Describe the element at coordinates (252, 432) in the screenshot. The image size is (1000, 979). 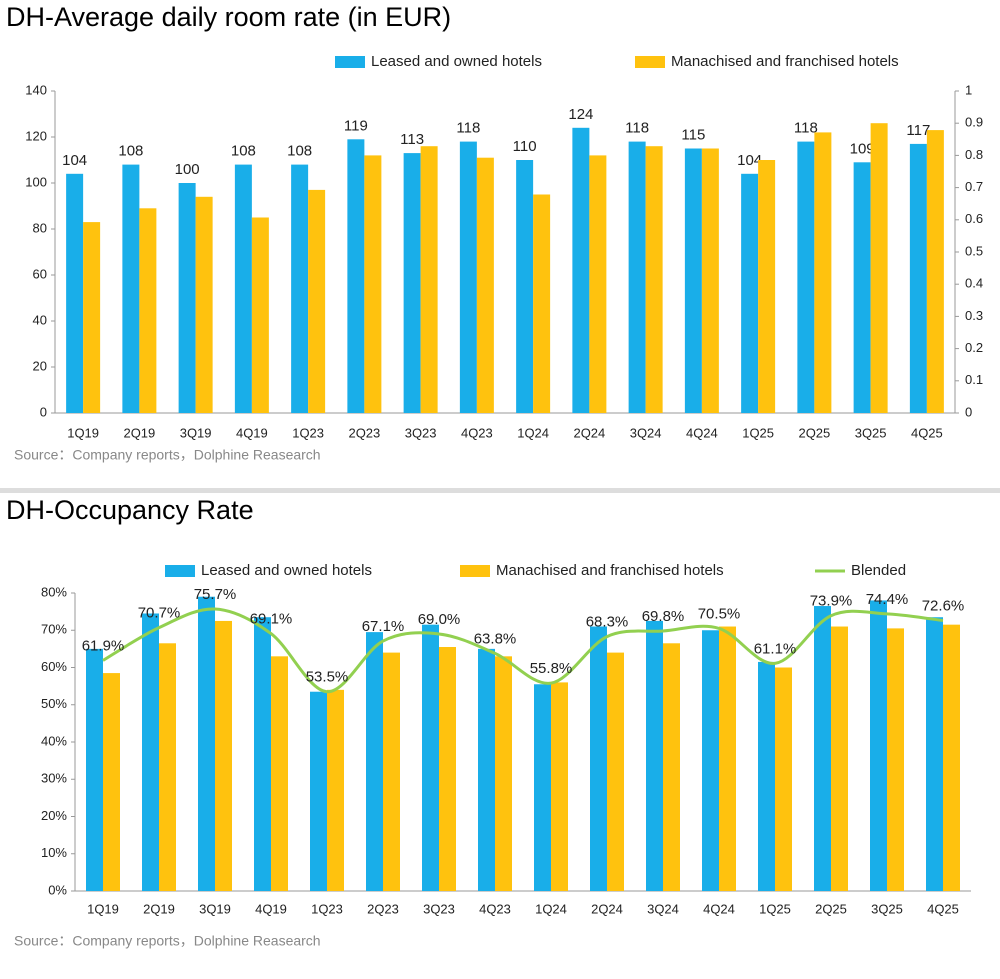
I see `x-tick-label: 4Q19` at that location.